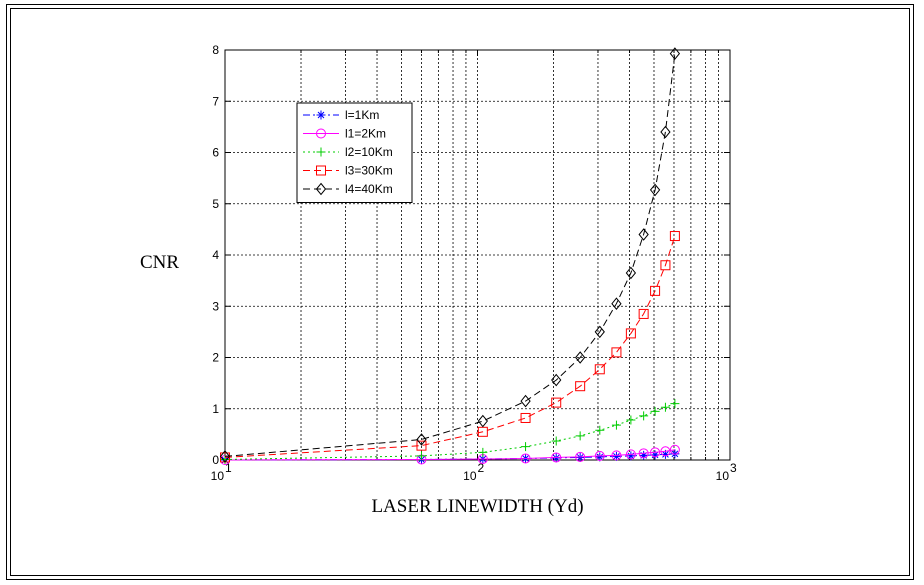  What do you see at coordinates (215, 204) in the screenshot?
I see `y-tick-label: 5` at bounding box center [215, 204].